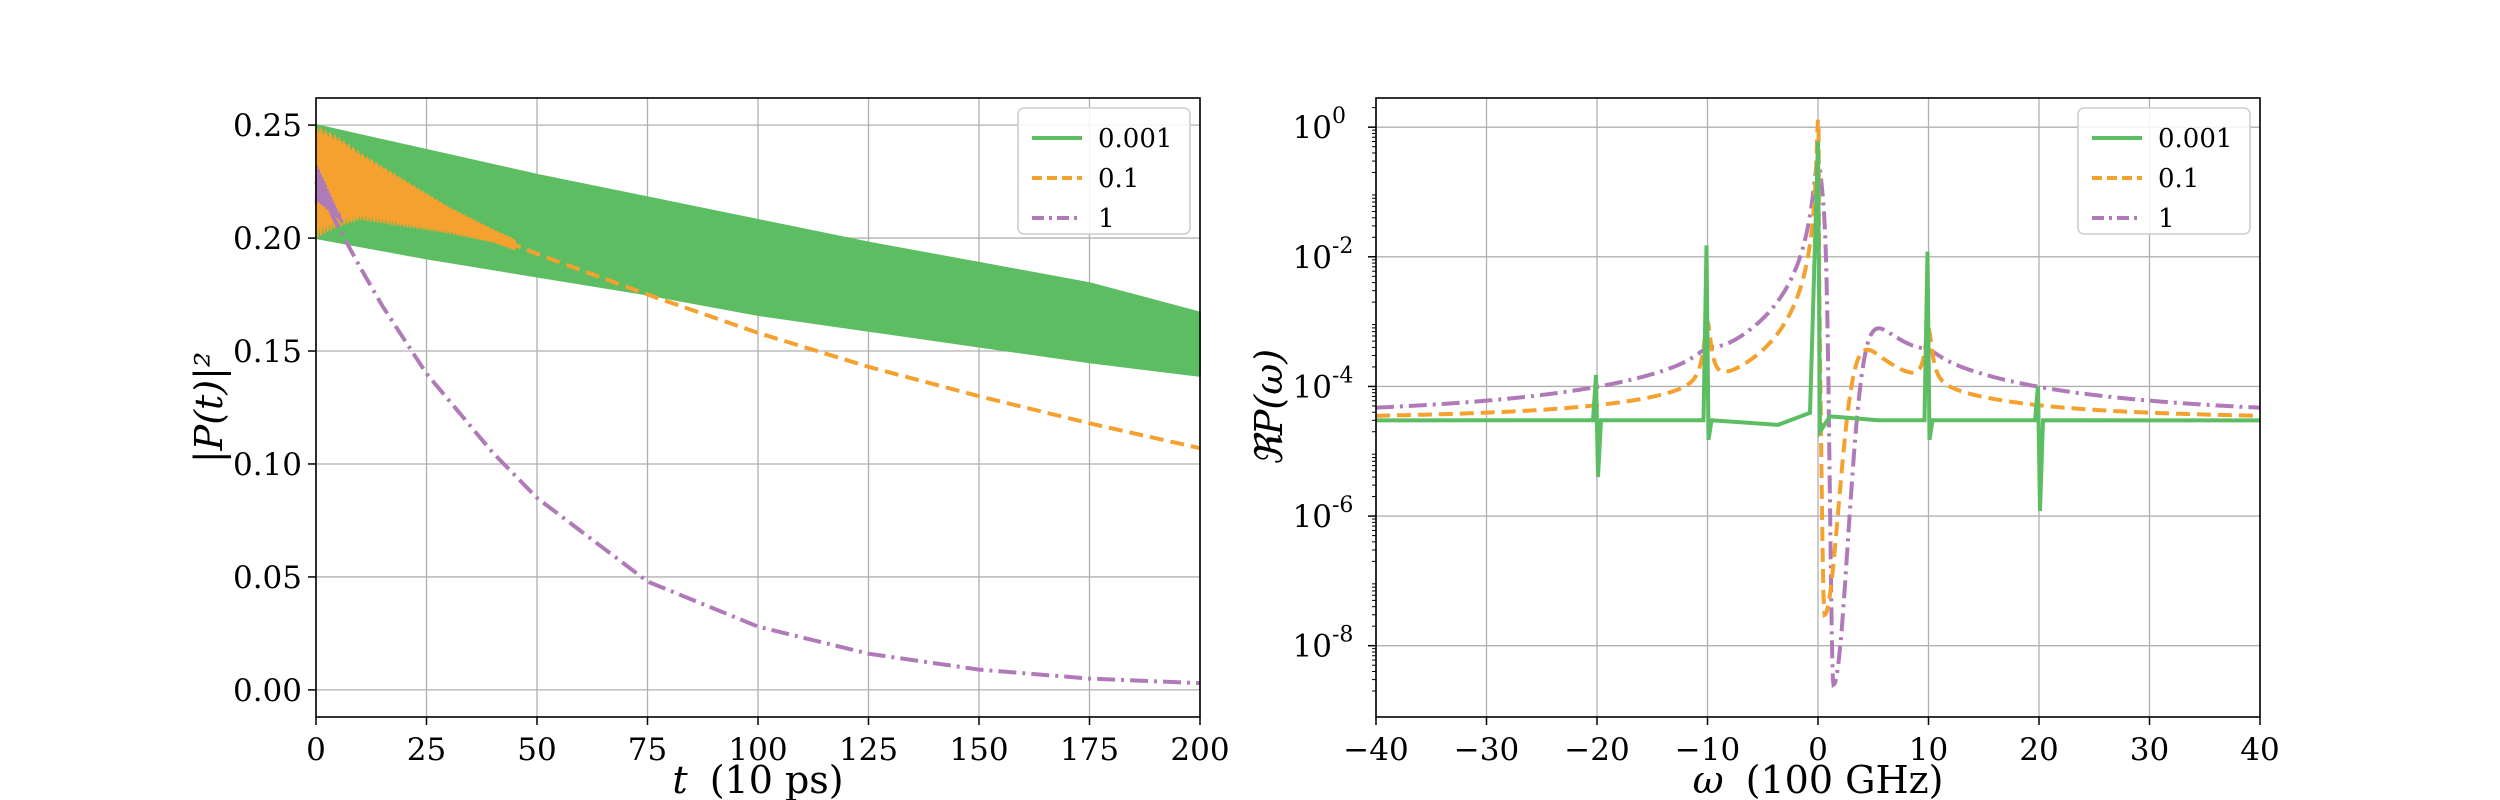 The width and height of the screenshot is (2500, 800). Describe the element at coordinates (1596, 750) in the screenshot. I see `right-x-tick-label: −20` at that location.